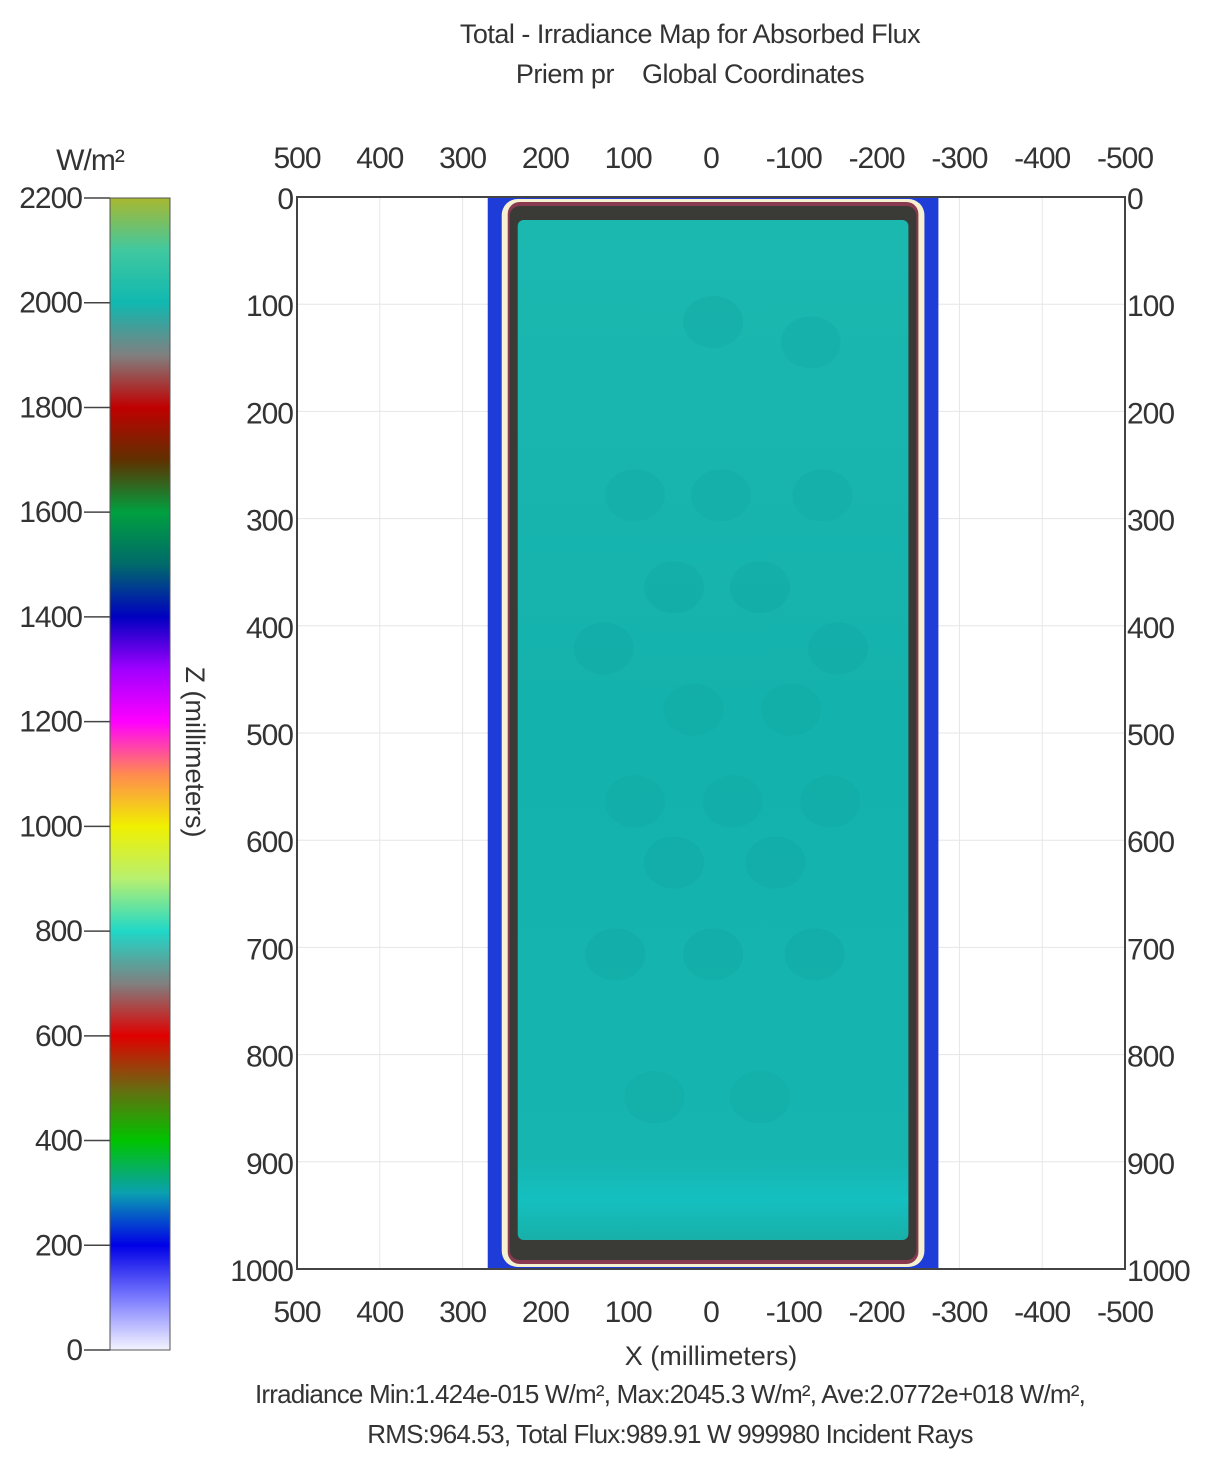  I want to click on x-tick-label-top: -500, so click(1125, 158).